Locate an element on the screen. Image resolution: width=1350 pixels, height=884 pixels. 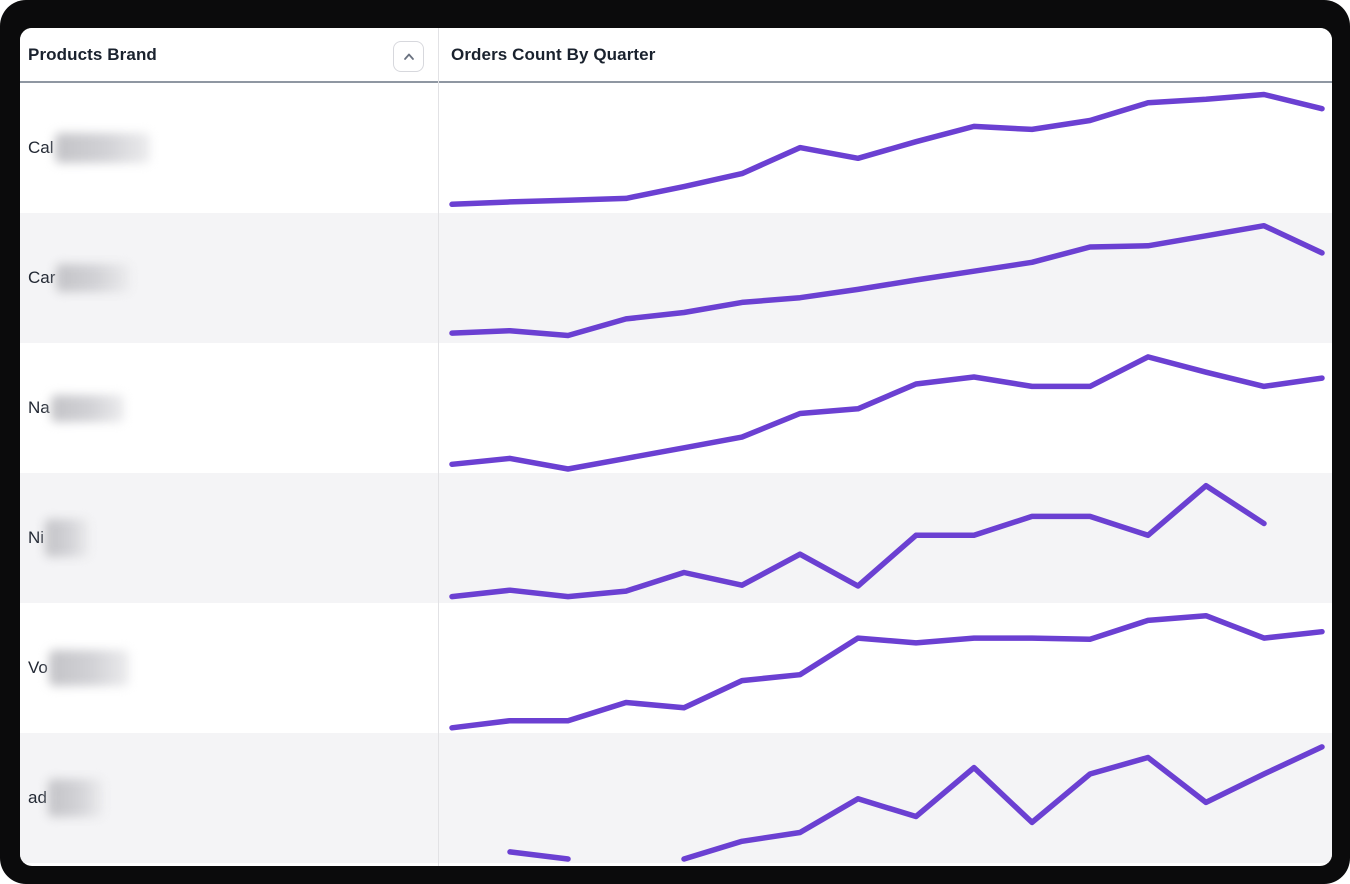
table-row: Vo is located at coordinates (676, 668).